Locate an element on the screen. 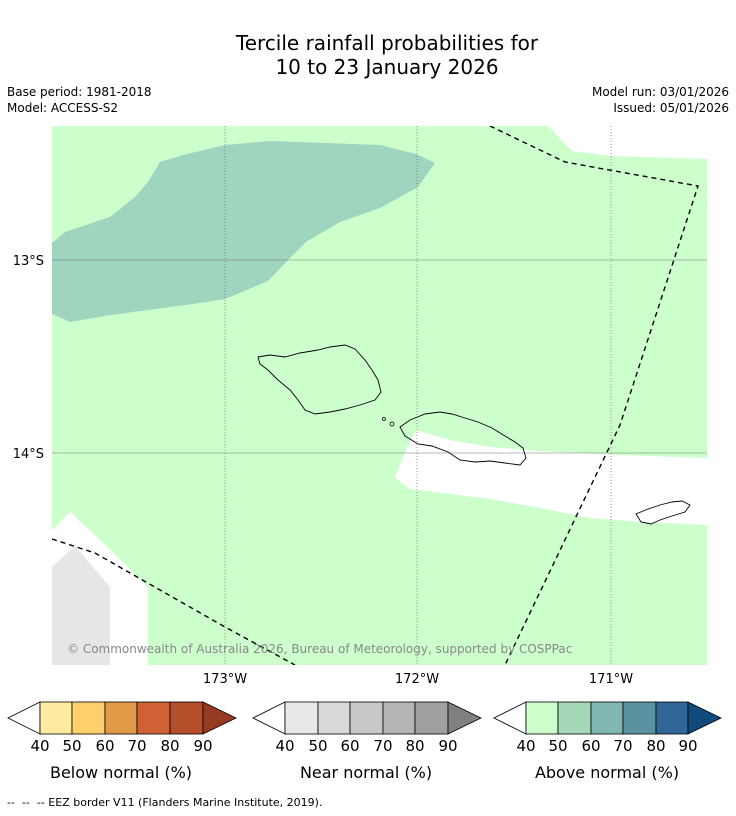 The width and height of the screenshot is (736, 816). meta-right: Model run: 03/01/2026 Issued: 05/01/2026 is located at coordinates (660, 100).